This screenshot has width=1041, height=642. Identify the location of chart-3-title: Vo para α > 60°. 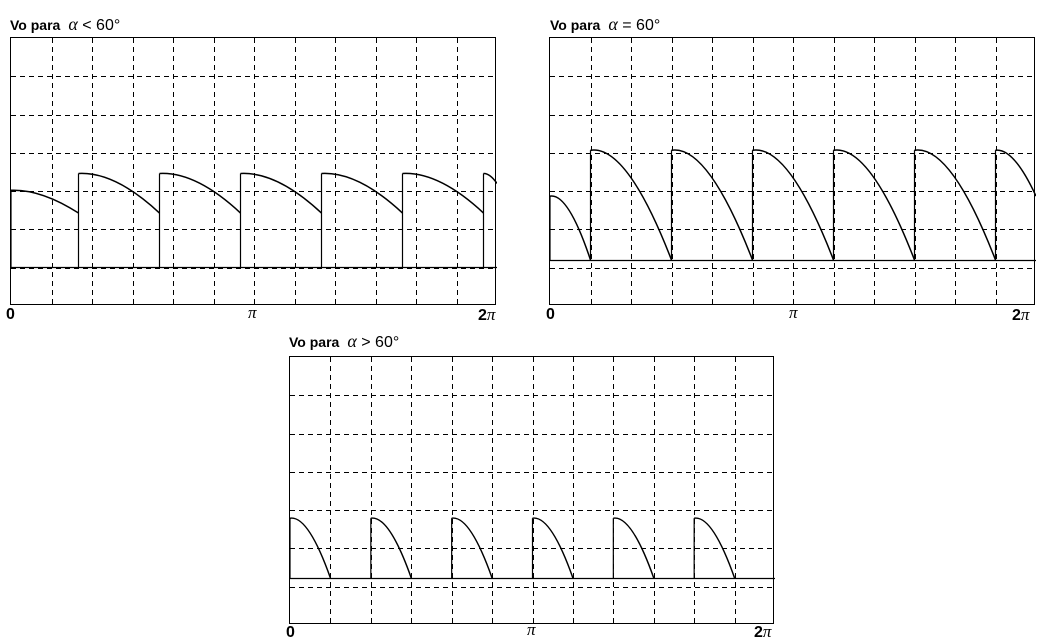
(344, 341).